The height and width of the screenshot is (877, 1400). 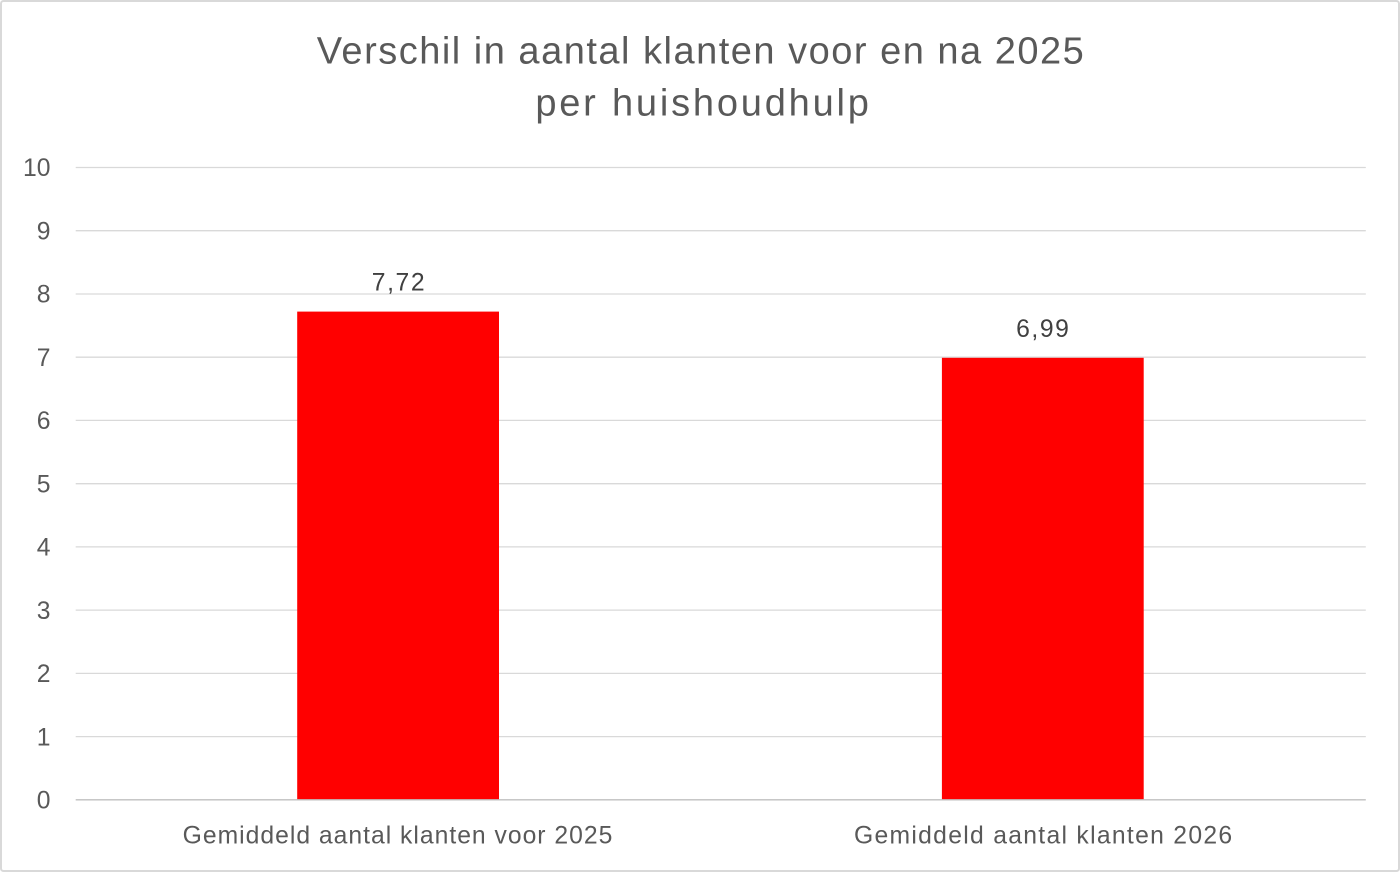 What do you see at coordinates (44, 295) in the screenshot?
I see `svg-text: 8` at bounding box center [44, 295].